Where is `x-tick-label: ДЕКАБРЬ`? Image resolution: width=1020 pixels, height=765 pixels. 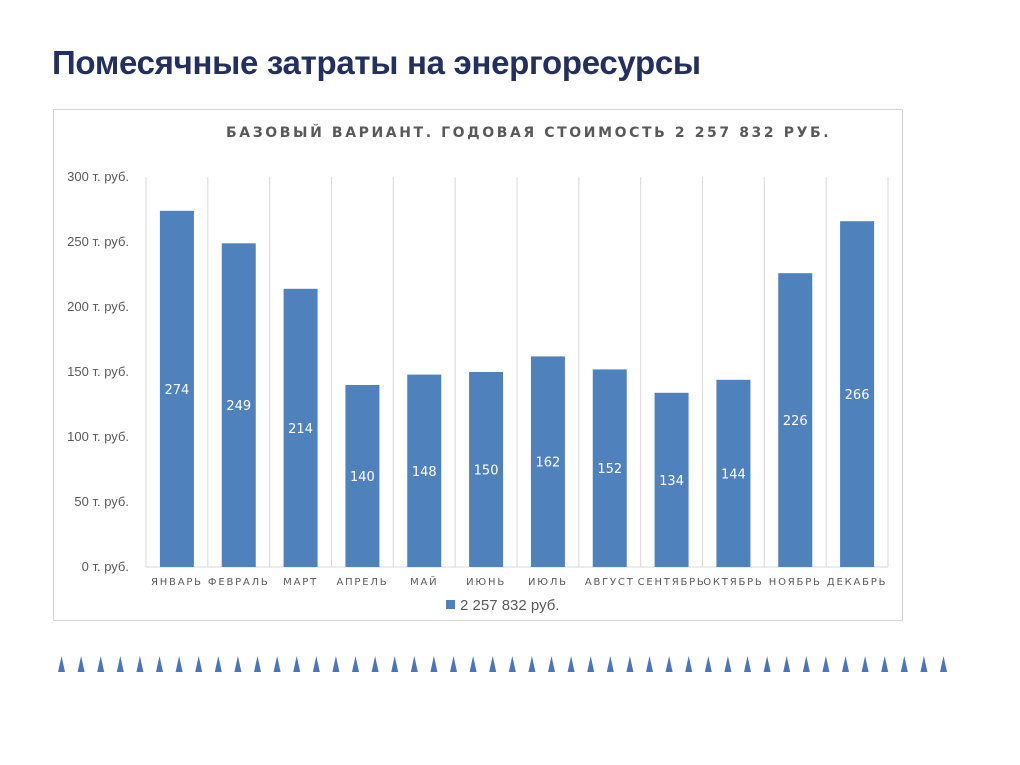
x-tick-label: ДЕКАБРЬ is located at coordinates (857, 582).